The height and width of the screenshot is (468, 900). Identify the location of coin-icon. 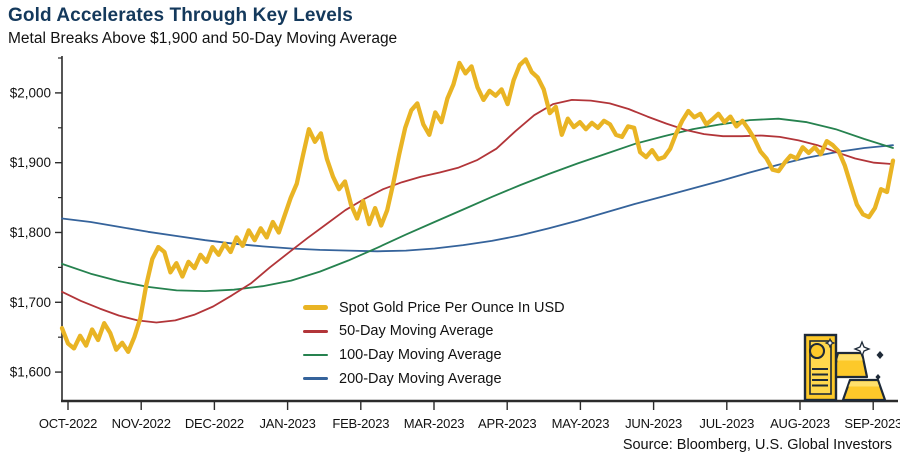
(817, 351).